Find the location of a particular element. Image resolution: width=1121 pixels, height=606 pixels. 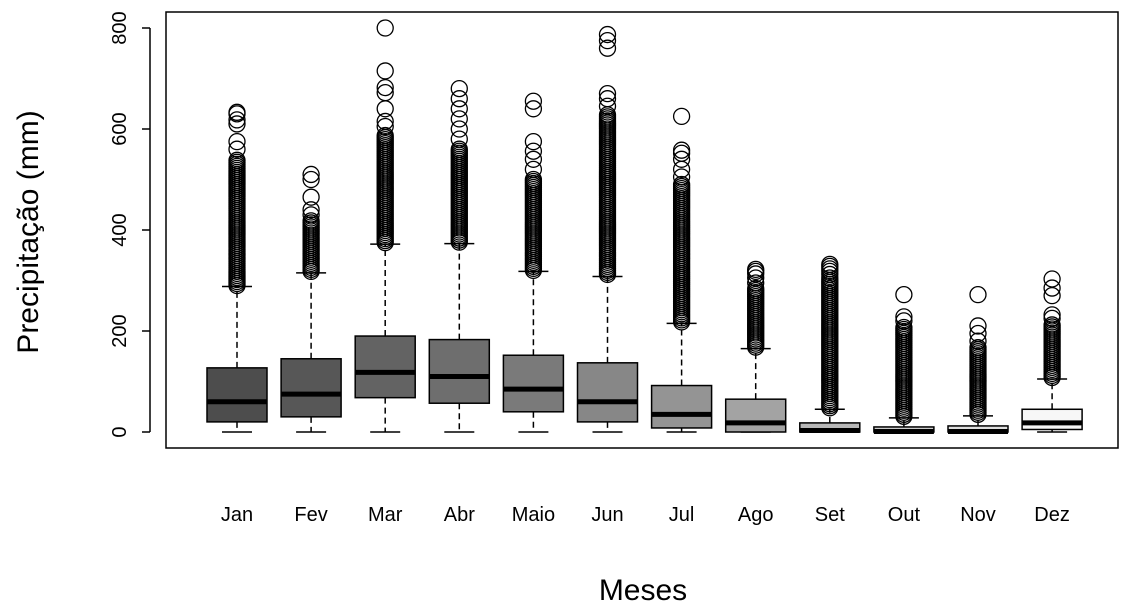

x-tick-label: Fev is located at coordinates (310, 515).